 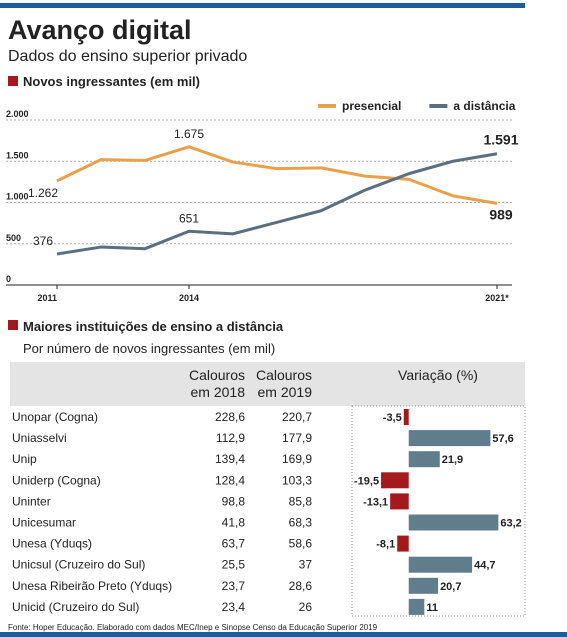 What do you see at coordinates (306, 607) in the screenshot?
I see `cell-number: 26` at bounding box center [306, 607].